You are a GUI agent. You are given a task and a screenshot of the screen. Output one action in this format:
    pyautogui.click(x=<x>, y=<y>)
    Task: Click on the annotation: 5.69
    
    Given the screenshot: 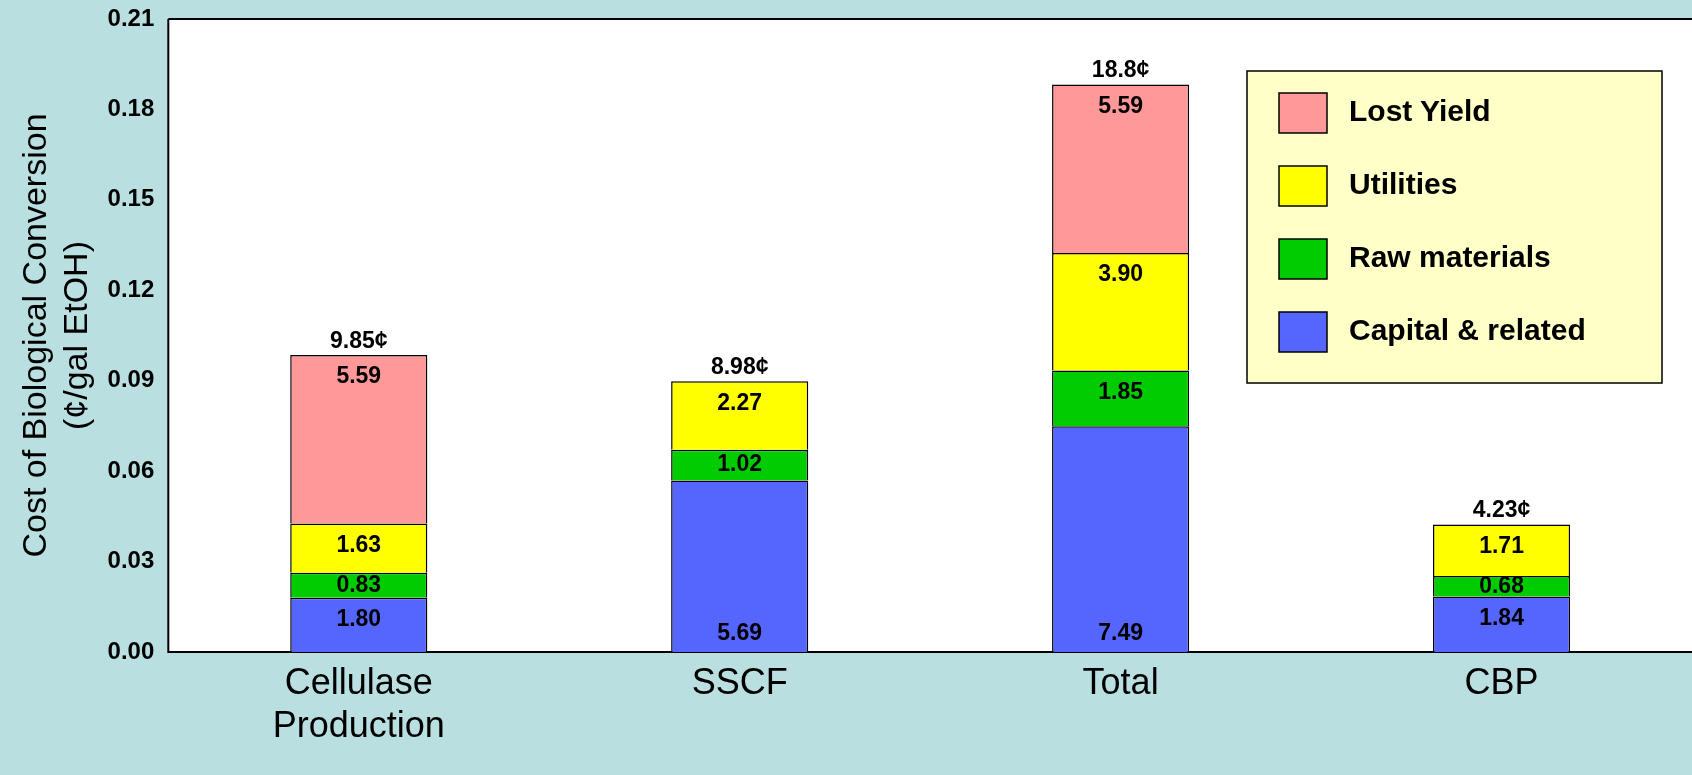 What is the action you would take?
    pyautogui.click(x=740, y=632)
    